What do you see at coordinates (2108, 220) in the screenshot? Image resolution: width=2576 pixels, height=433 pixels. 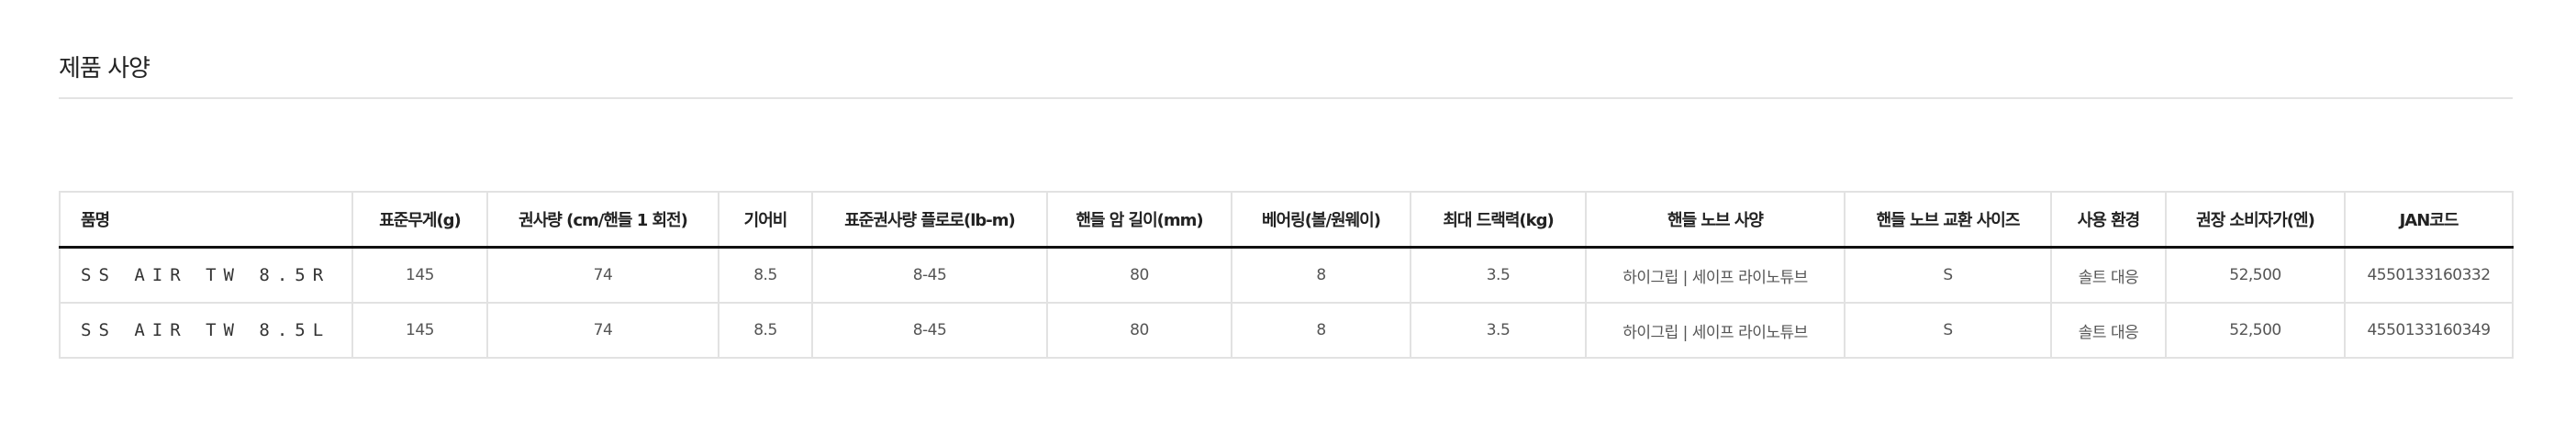 I see `column-header: 사용 환경` at bounding box center [2108, 220].